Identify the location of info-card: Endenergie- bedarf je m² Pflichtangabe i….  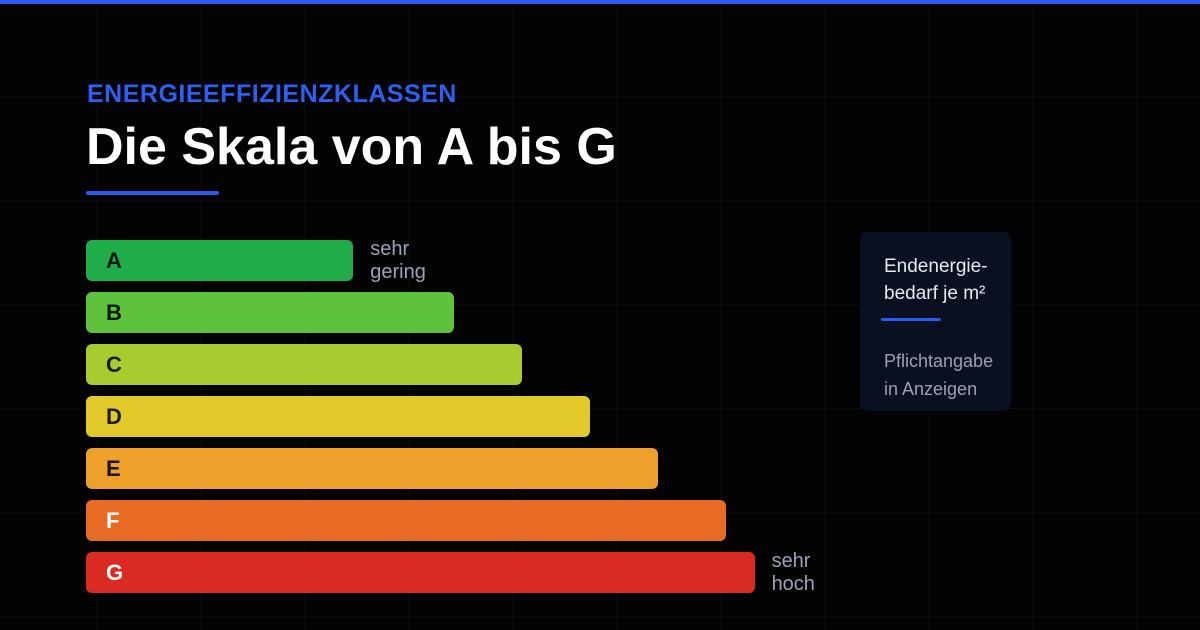
(935, 321).